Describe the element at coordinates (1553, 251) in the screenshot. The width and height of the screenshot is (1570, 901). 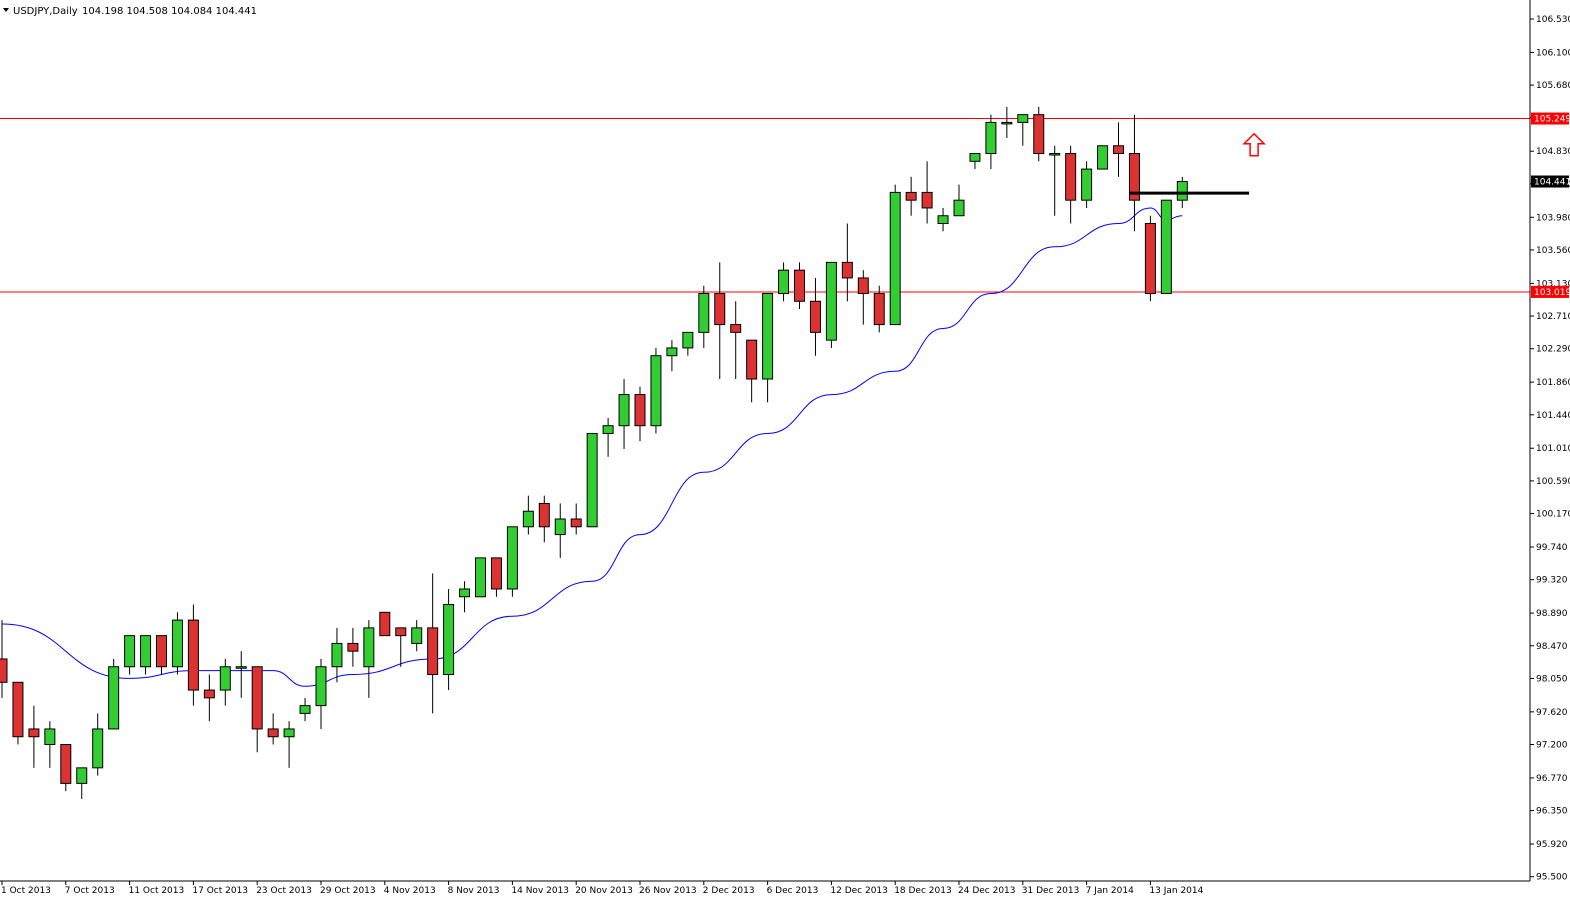
I see `y-tick-label: 103.560` at that location.